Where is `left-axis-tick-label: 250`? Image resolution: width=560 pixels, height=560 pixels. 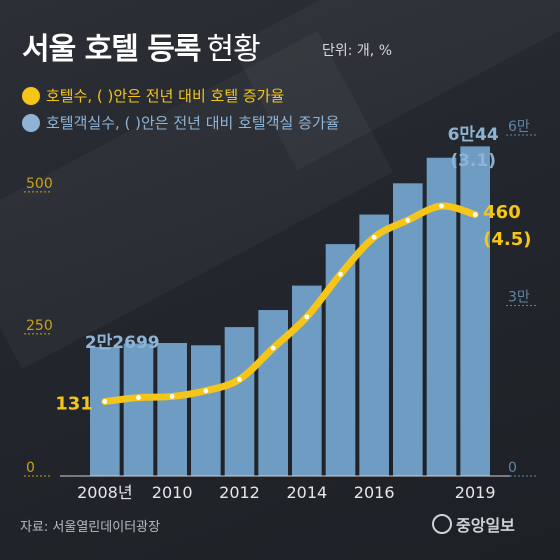 left-axis-tick-label: 250 is located at coordinates (39, 326).